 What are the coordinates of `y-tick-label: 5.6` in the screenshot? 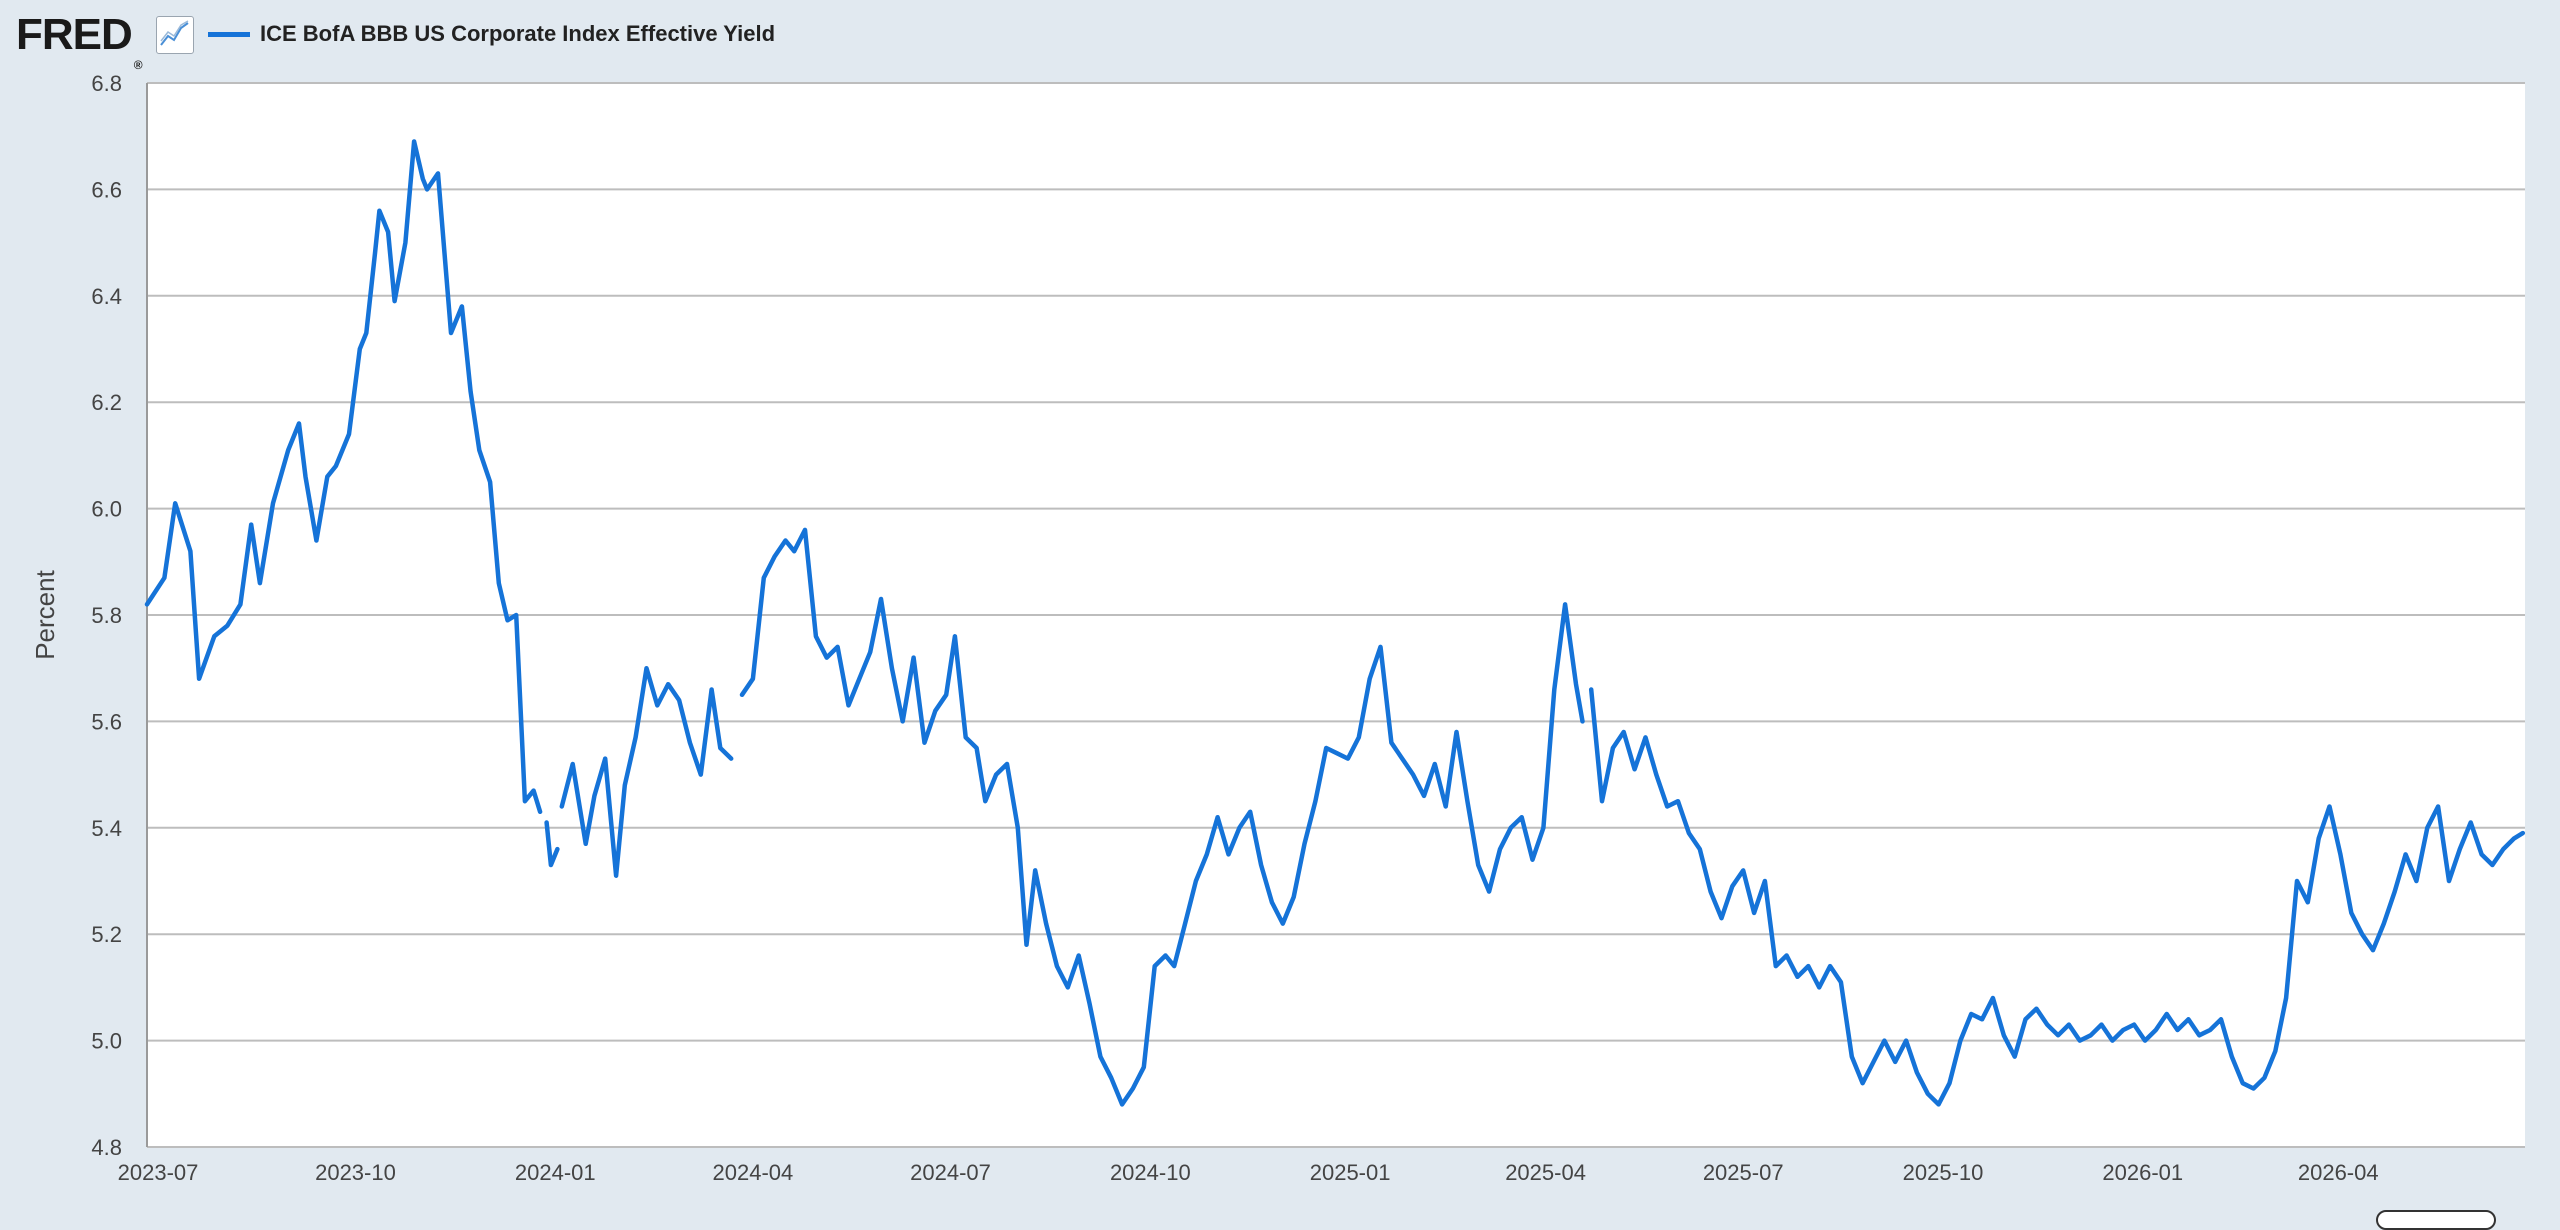 It's located at (106, 721).